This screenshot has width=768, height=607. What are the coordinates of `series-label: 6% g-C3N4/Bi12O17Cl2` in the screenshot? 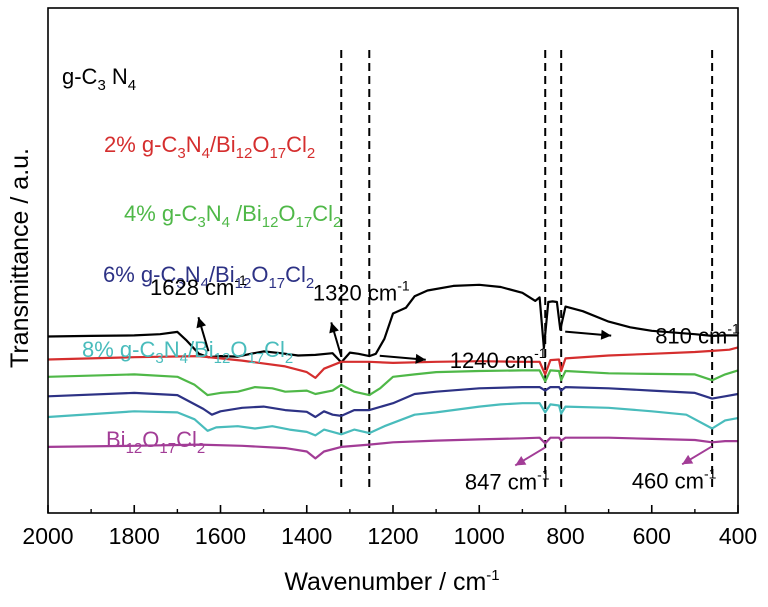 It's located at (208, 277).